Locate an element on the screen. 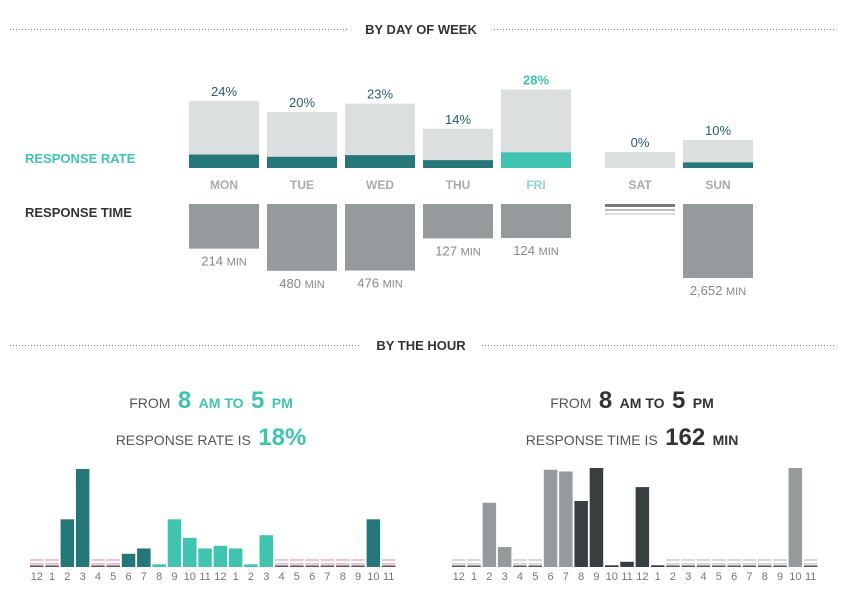 The image size is (842, 596). rate-label-fri: 28% is located at coordinates (536, 80).